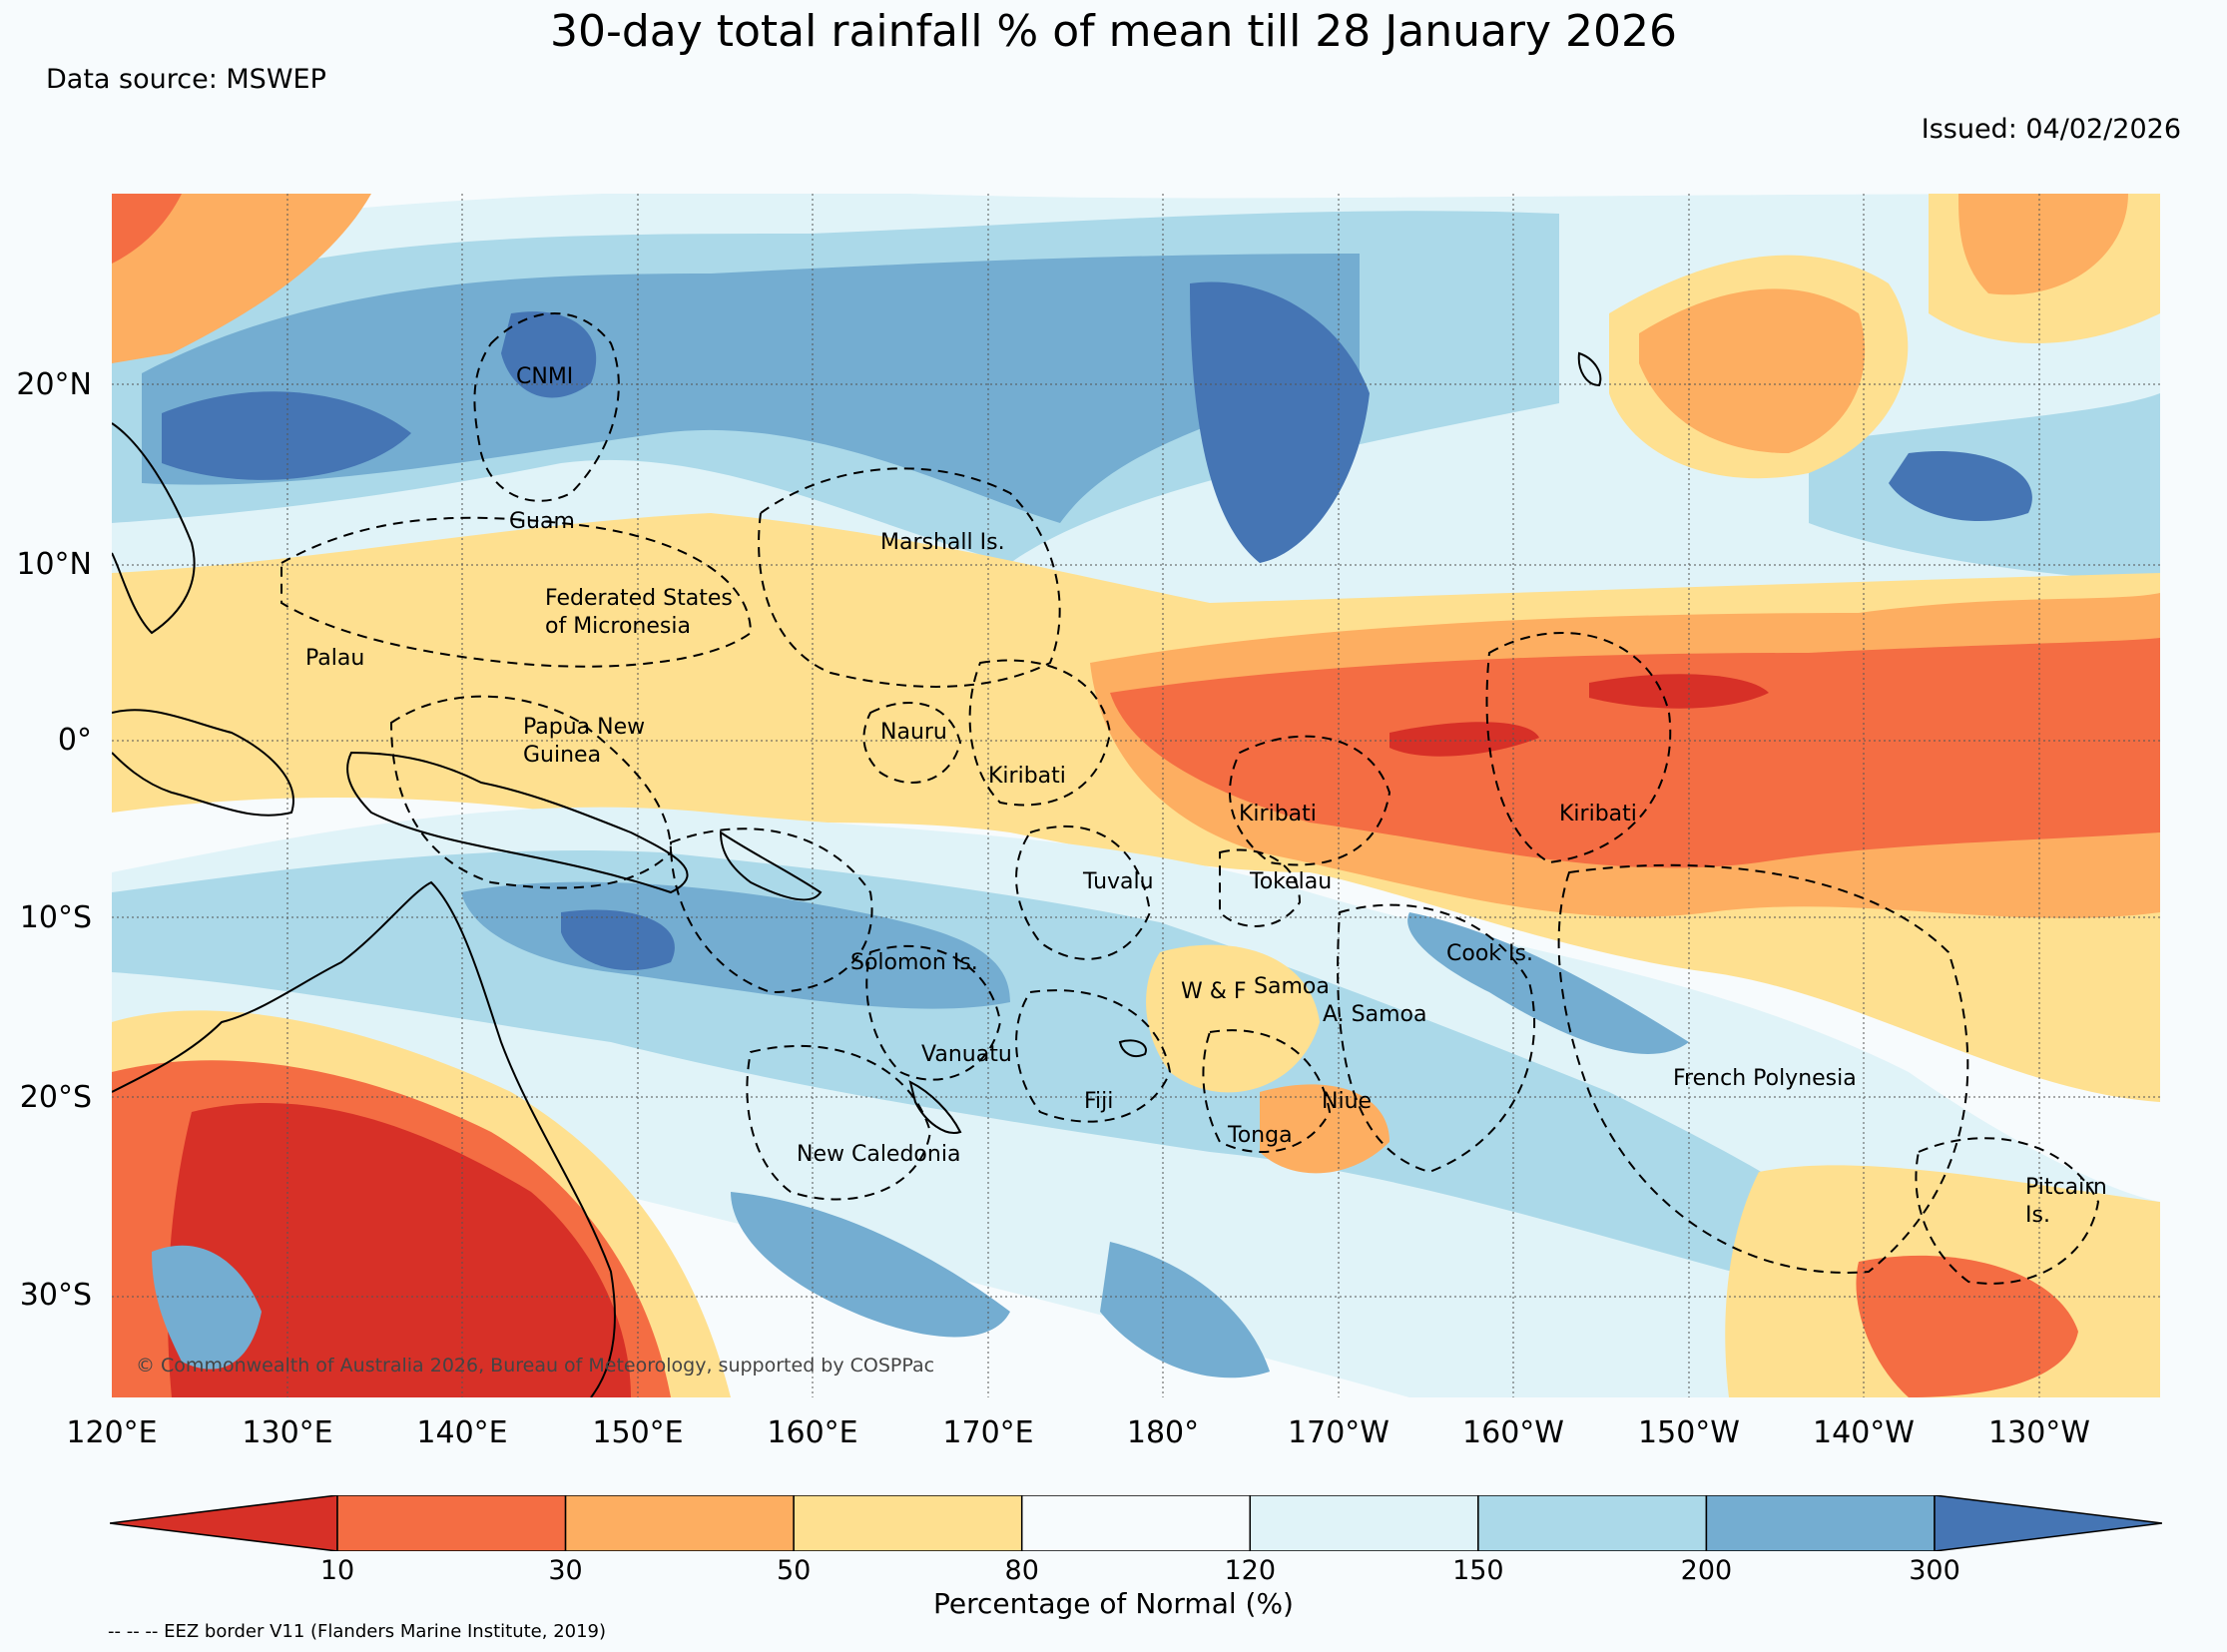 The image size is (2227, 1652). Describe the element at coordinates (2051, 129) in the screenshot. I see `issued-date: Issued: 04/02/2026` at that location.